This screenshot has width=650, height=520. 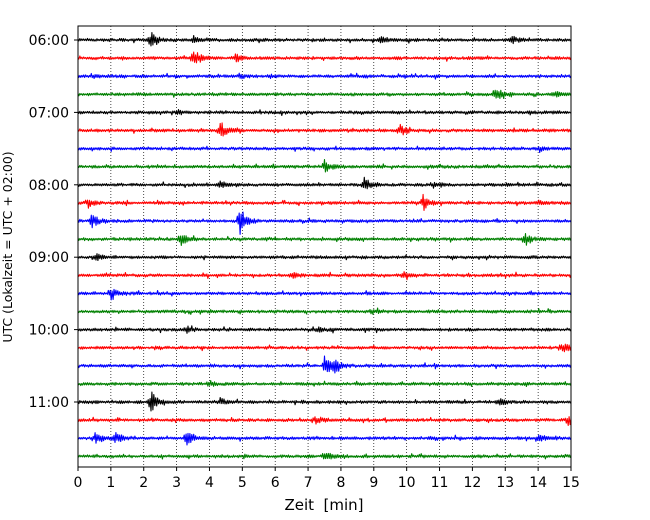 What do you see at coordinates (176, 483) in the screenshot?
I see `x-tick-label: 3` at bounding box center [176, 483].